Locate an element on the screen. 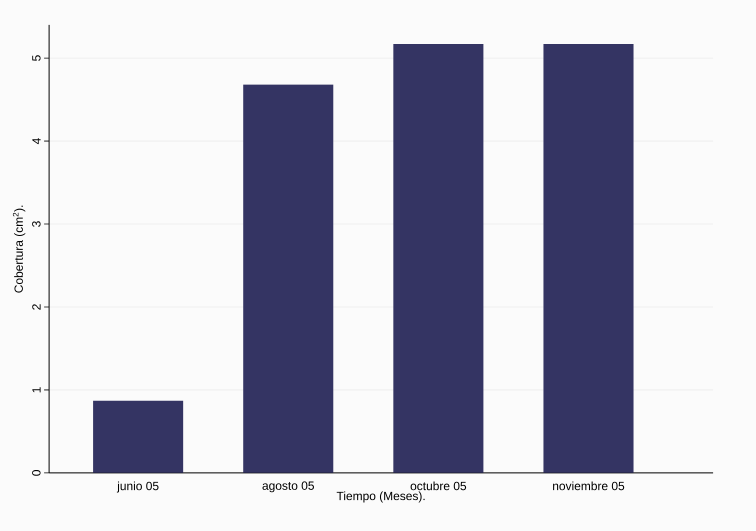  x-axis-title: Tiempo (Meses). is located at coordinates (380, 497).